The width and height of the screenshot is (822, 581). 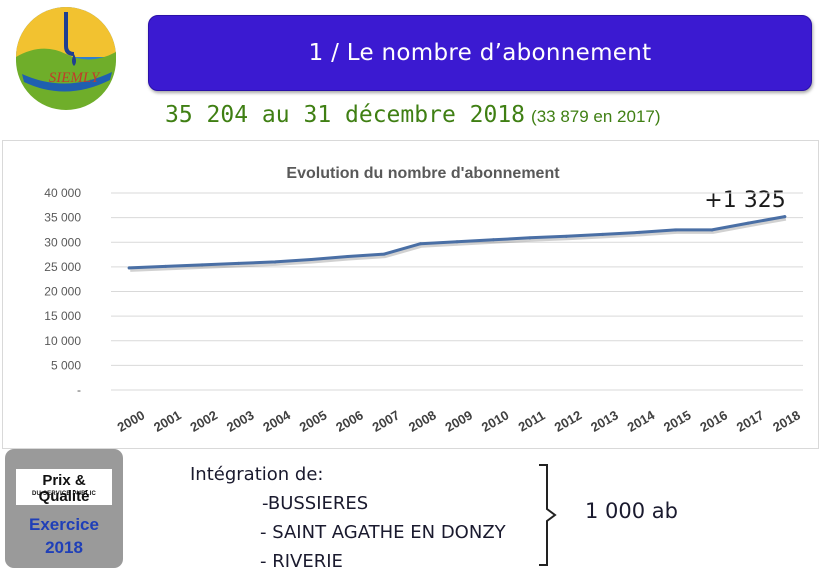 I want to click on x-tick-label: 2013, so click(x=604, y=420).